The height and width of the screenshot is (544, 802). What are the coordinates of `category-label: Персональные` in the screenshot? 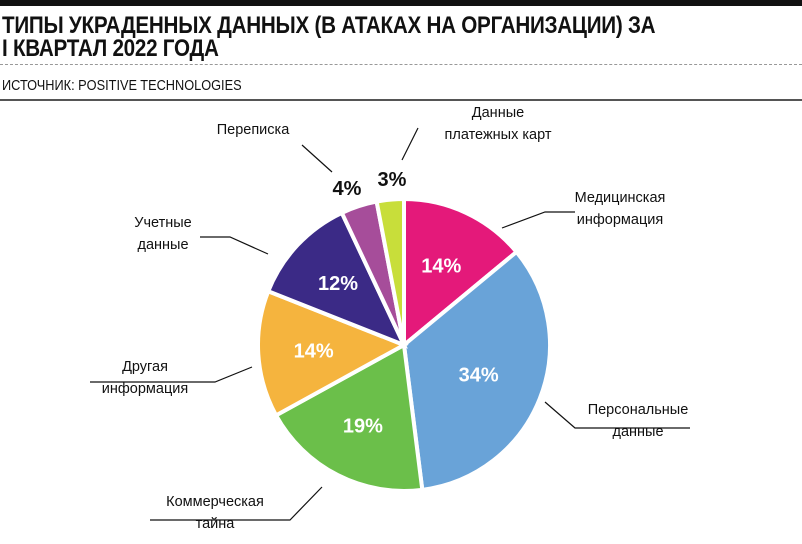 It's located at (638, 410).